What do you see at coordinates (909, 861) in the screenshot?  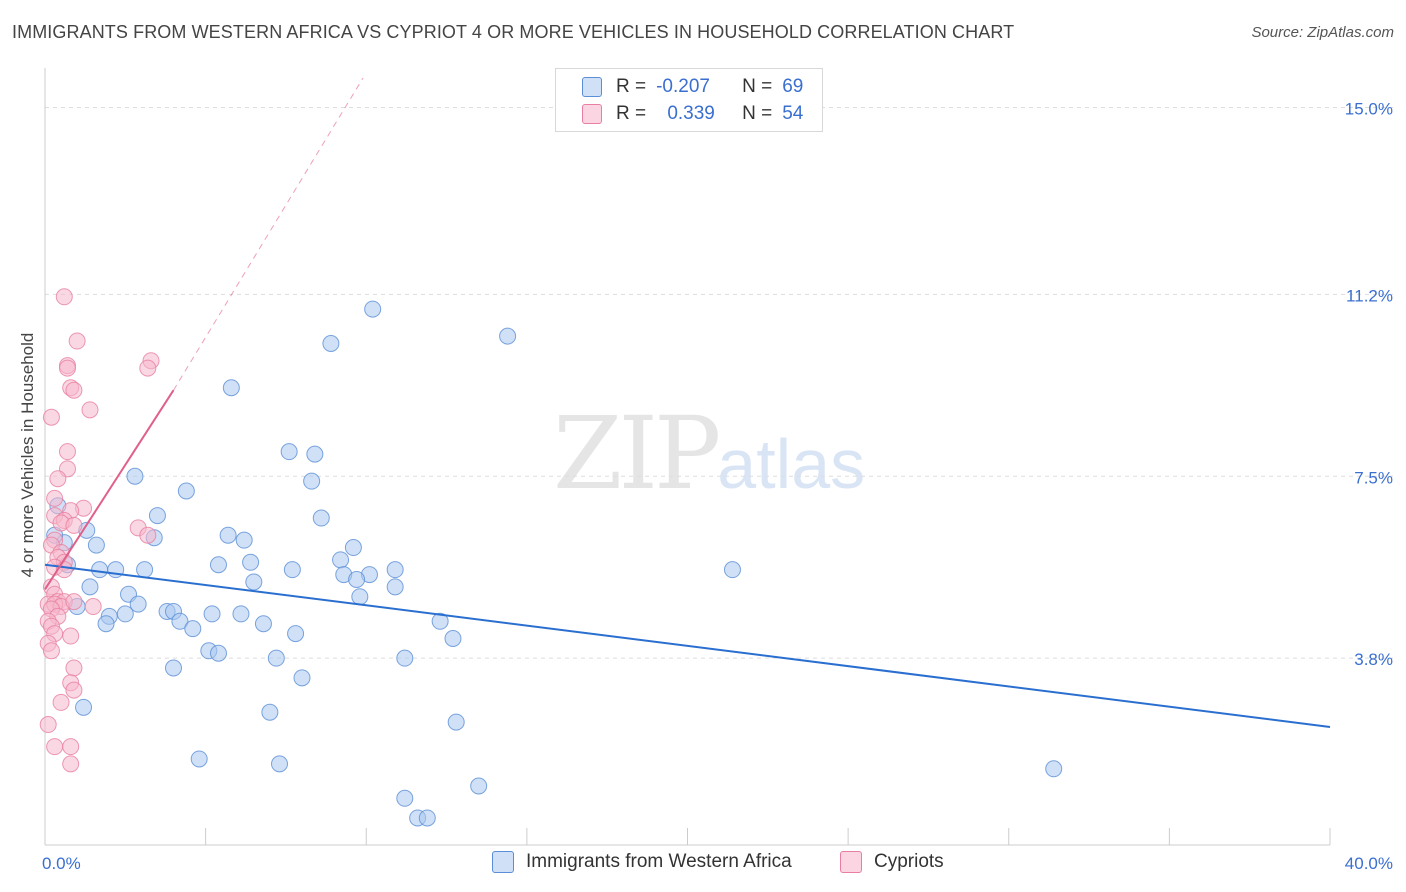 I see `series-label: Cypriots` at bounding box center [909, 861].